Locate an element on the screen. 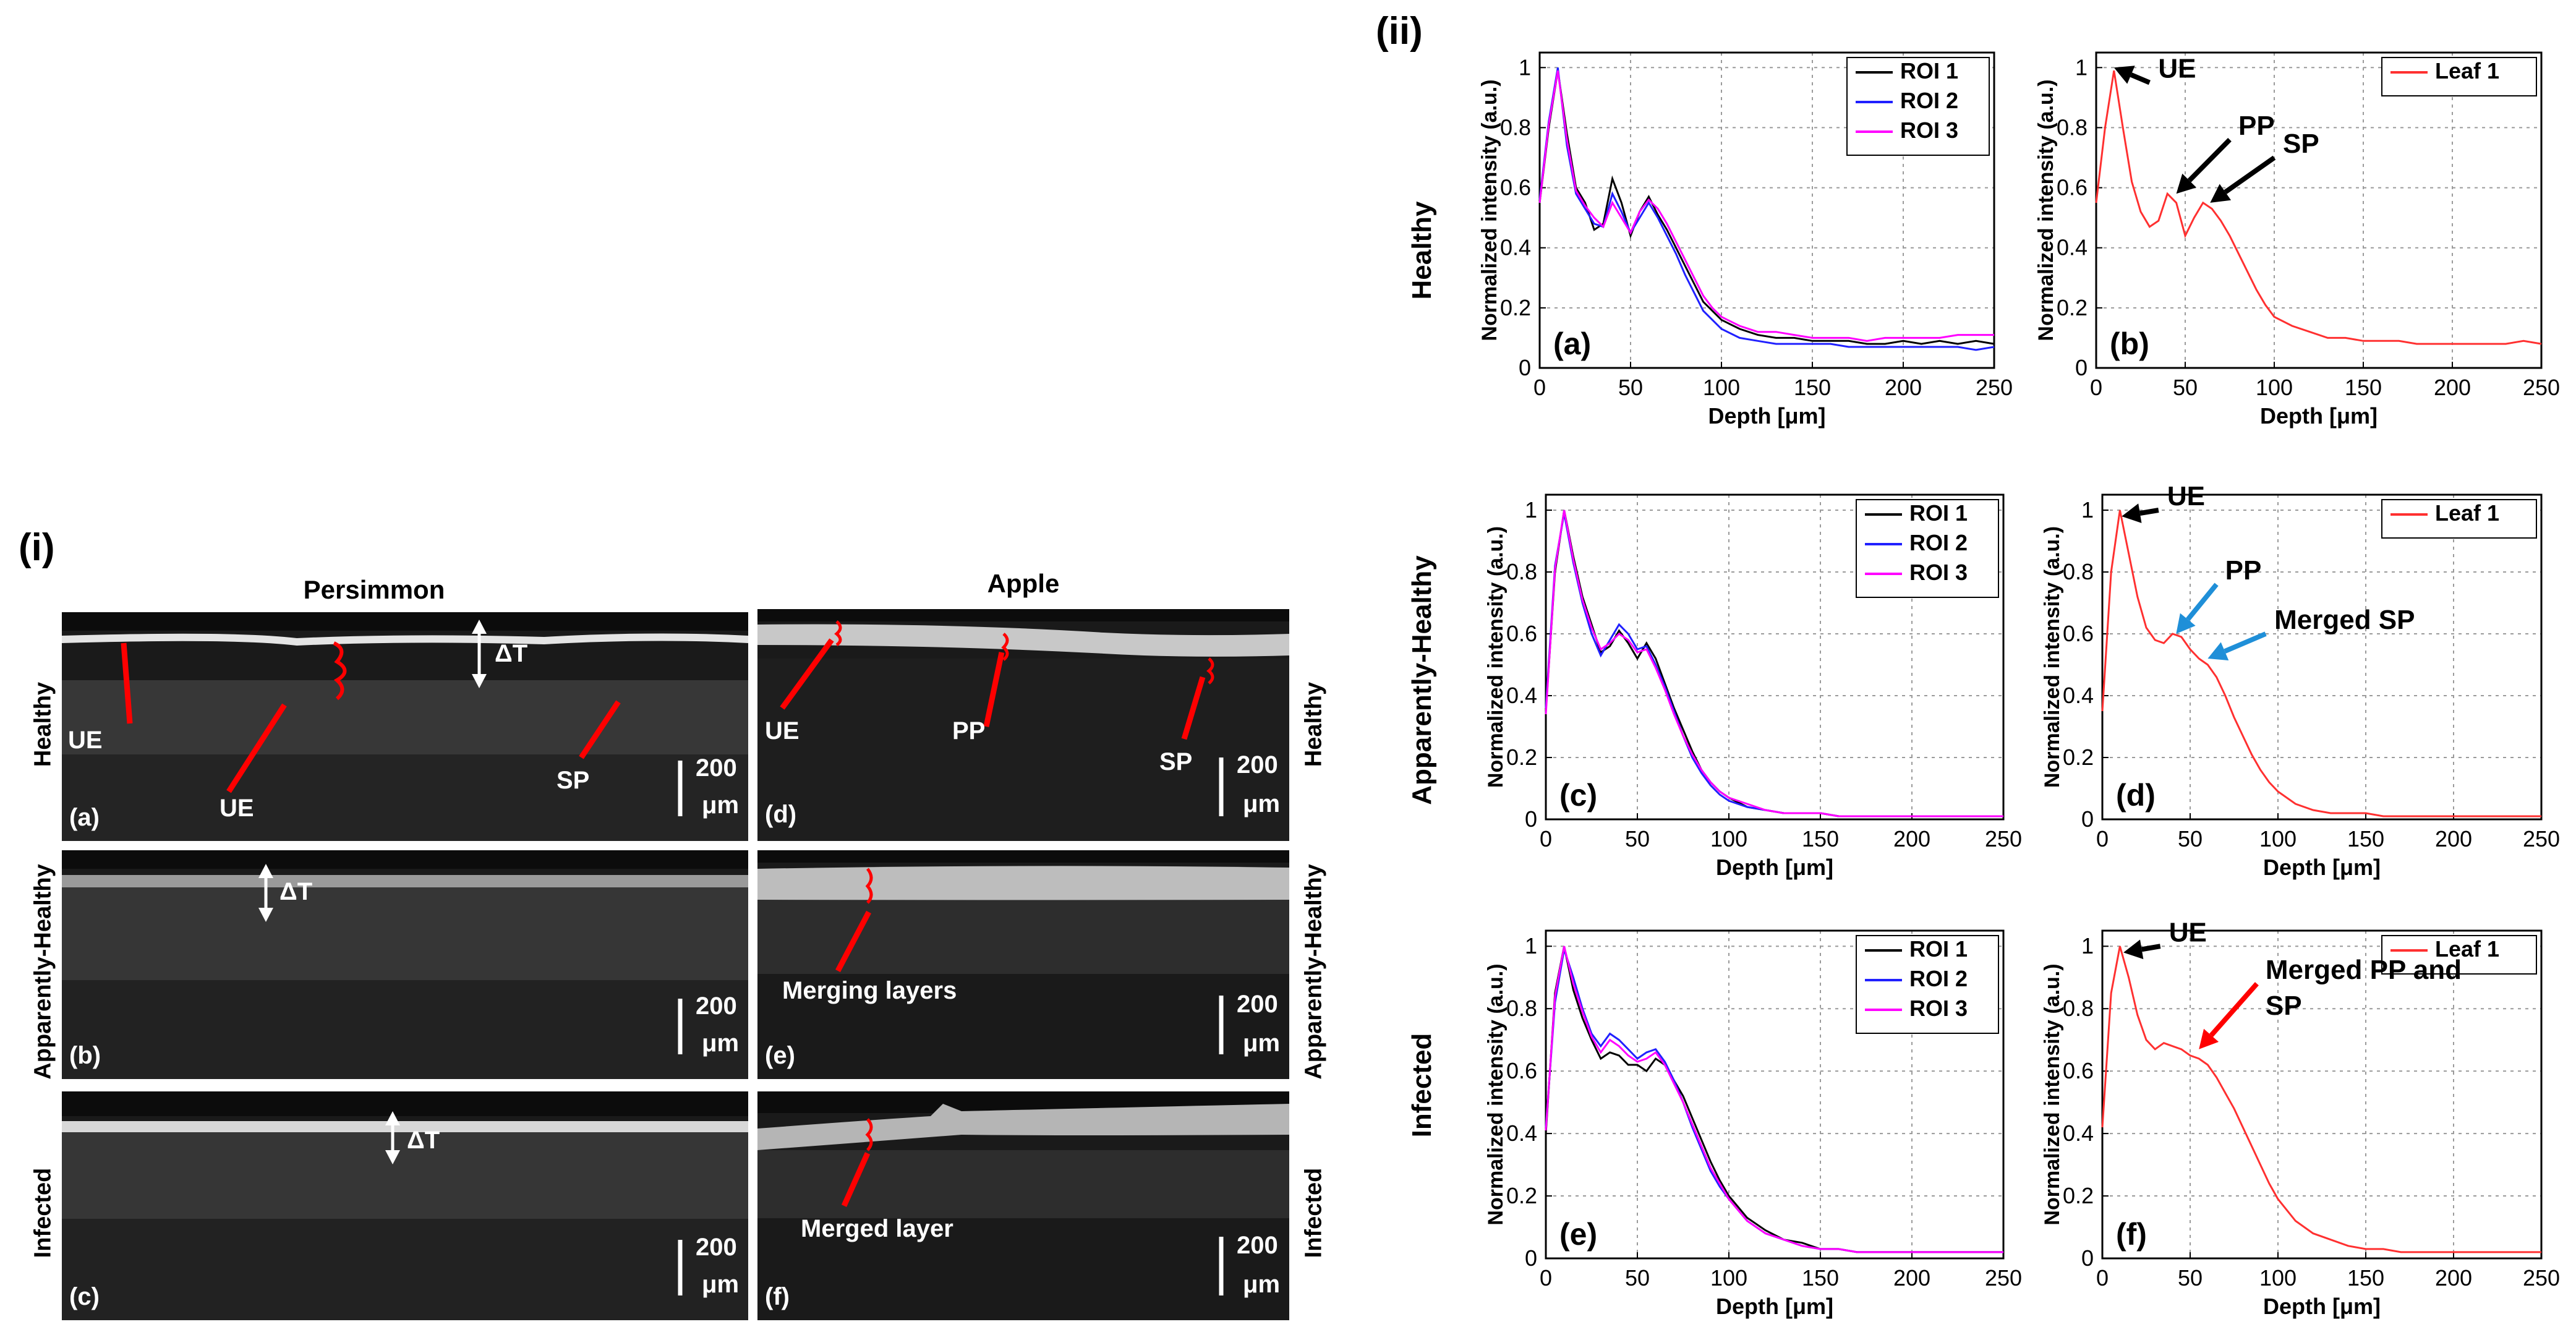 Image resolution: width=2576 pixels, height=1340 pixels. dt-label-c: ΔT is located at coordinates (423, 1140).